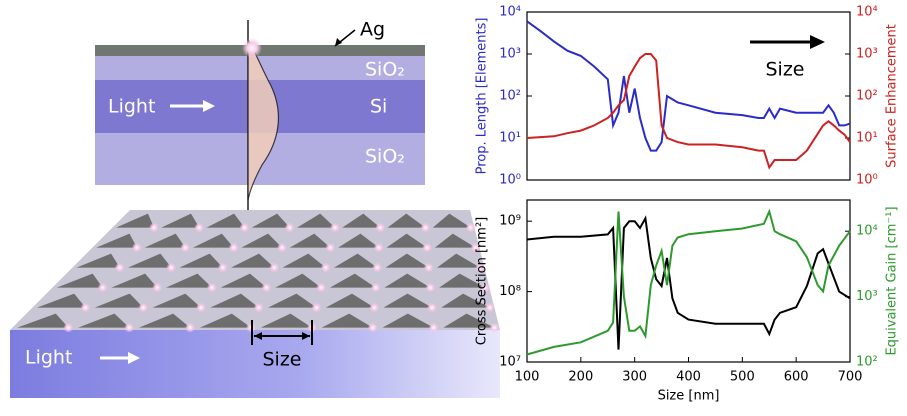 The width and height of the screenshot is (907, 416). What do you see at coordinates (372, 30) in the screenshot?
I see `metal-label: Ag` at bounding box center [372, 30].